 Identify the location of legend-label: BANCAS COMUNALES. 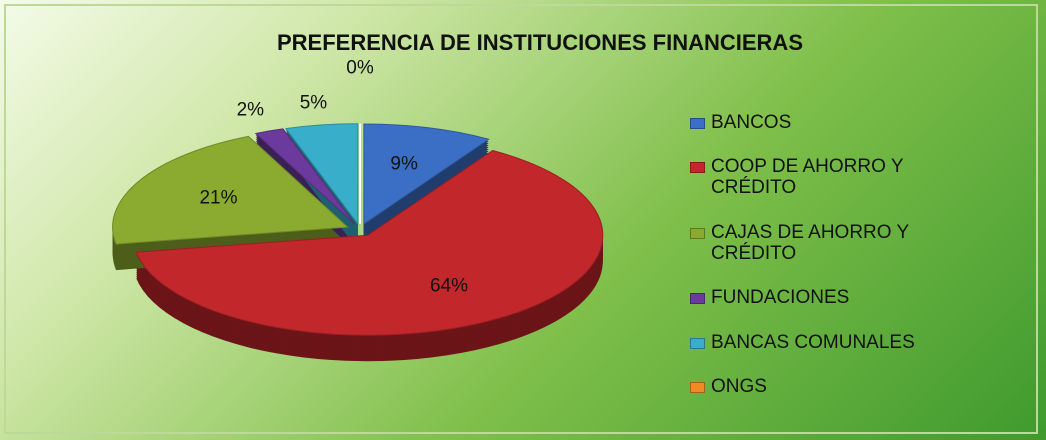
(813, 342).